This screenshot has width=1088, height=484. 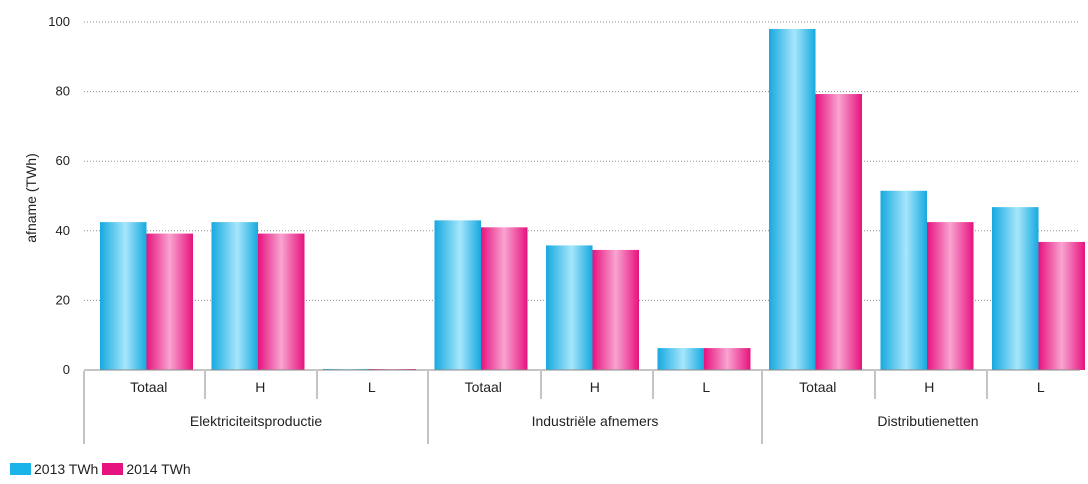 I want to click on y-tick-label: 40, so click(x=63, y=230).